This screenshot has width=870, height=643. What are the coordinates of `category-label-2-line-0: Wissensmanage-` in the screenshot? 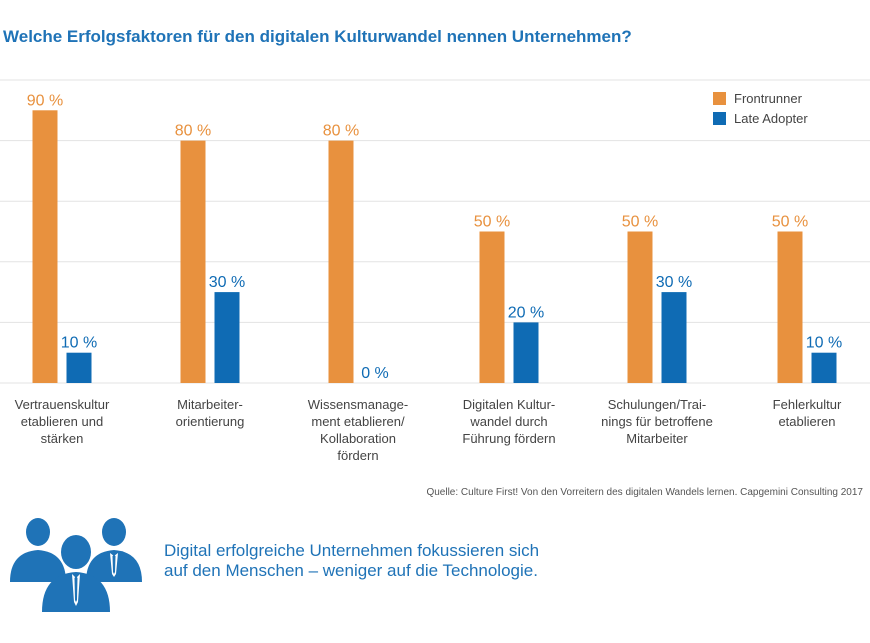 It's located at (358, 404).